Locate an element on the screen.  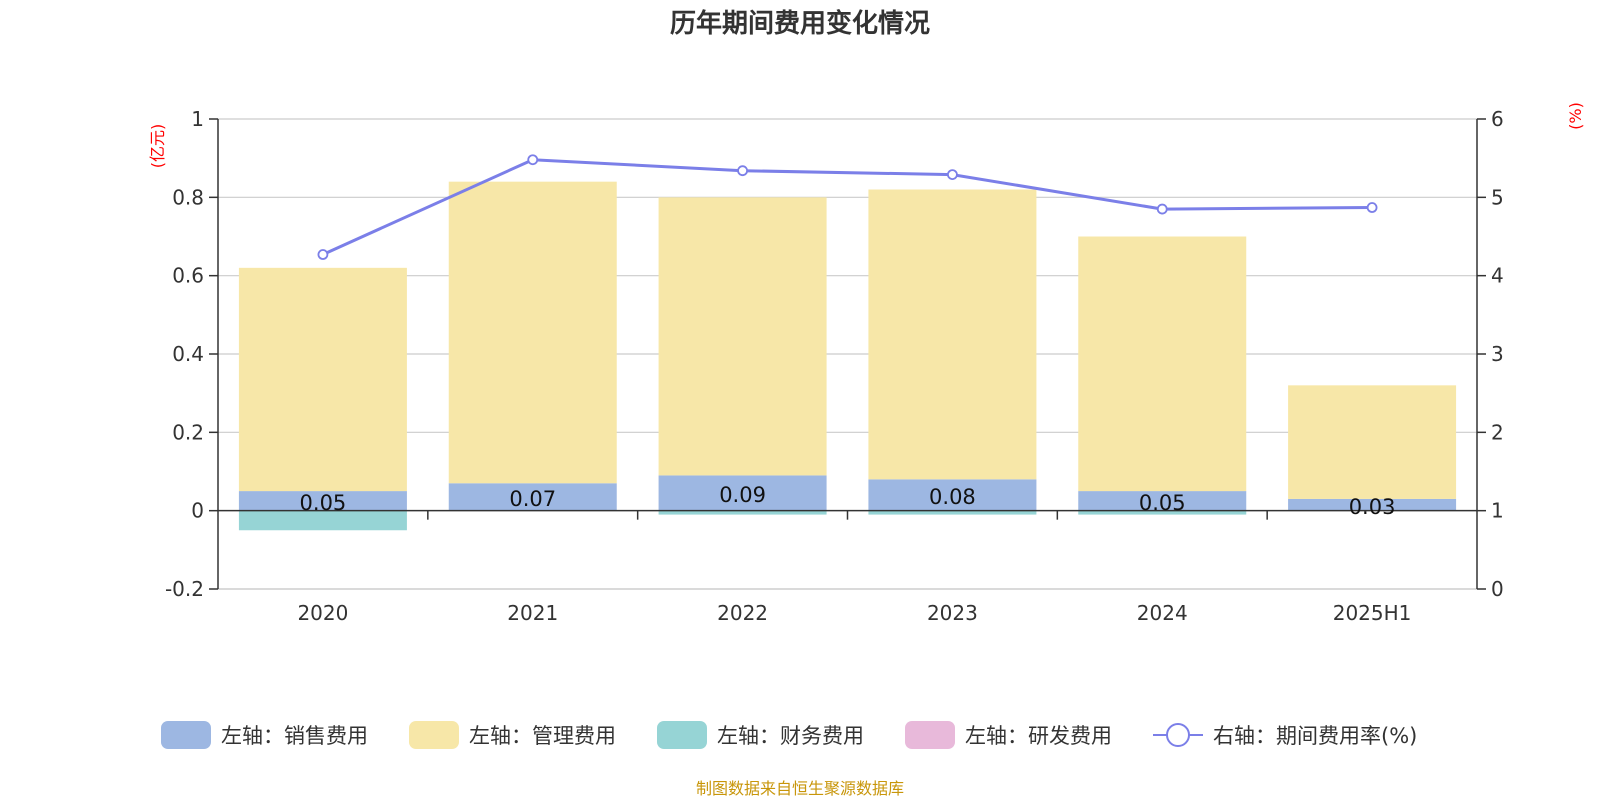
legend-label: 左轴：财务费用 is located at coordinates (790, 736).